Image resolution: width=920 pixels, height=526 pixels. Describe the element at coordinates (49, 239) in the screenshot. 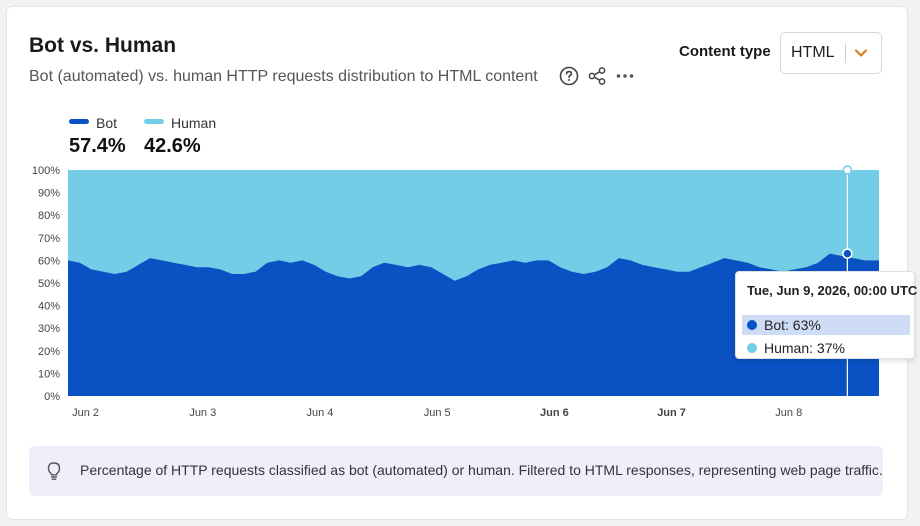

I see `y-tick-label: 70%` at that location.